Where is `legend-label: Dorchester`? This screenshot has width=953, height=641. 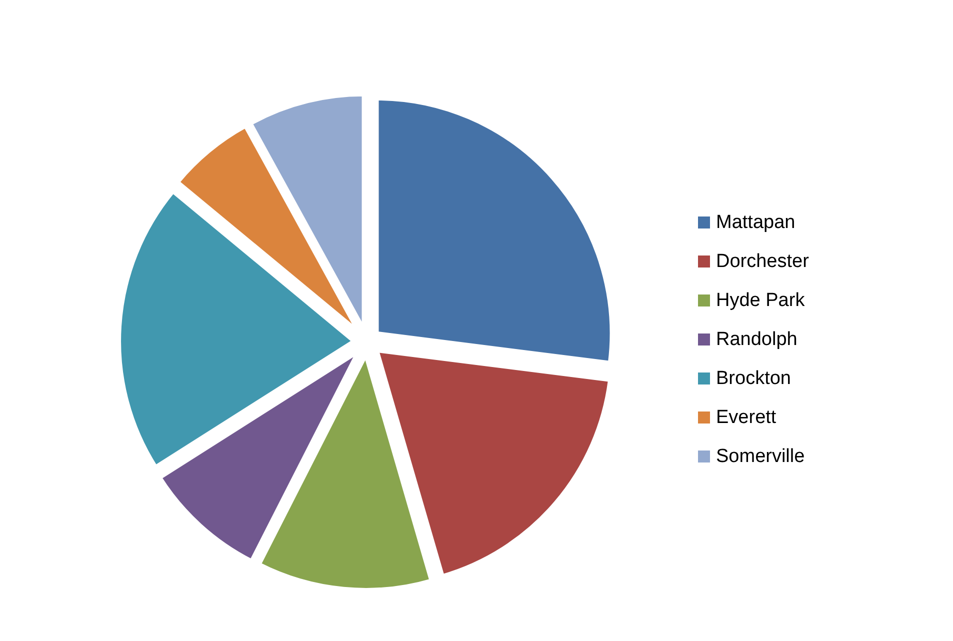
legend-label: Dorchester is located at coordinates (763, 261).